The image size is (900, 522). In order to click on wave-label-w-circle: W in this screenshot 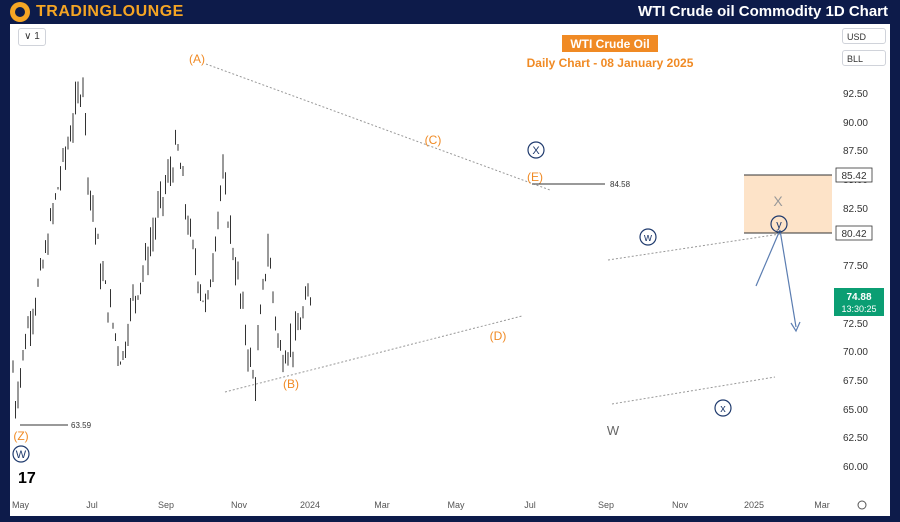, I will do `click(21, 455)`.